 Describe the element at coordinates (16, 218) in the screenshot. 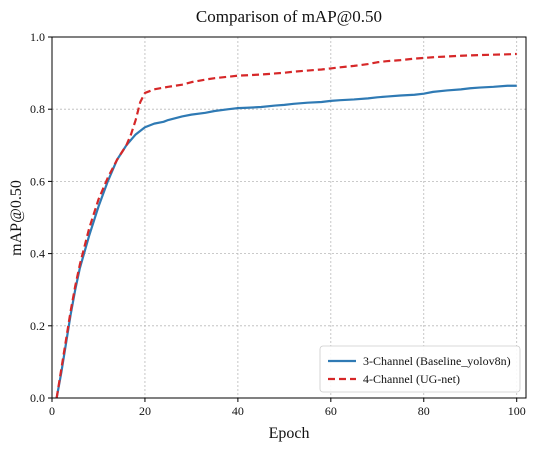

I see `y-axis-label: mAP@0.50` at that location.